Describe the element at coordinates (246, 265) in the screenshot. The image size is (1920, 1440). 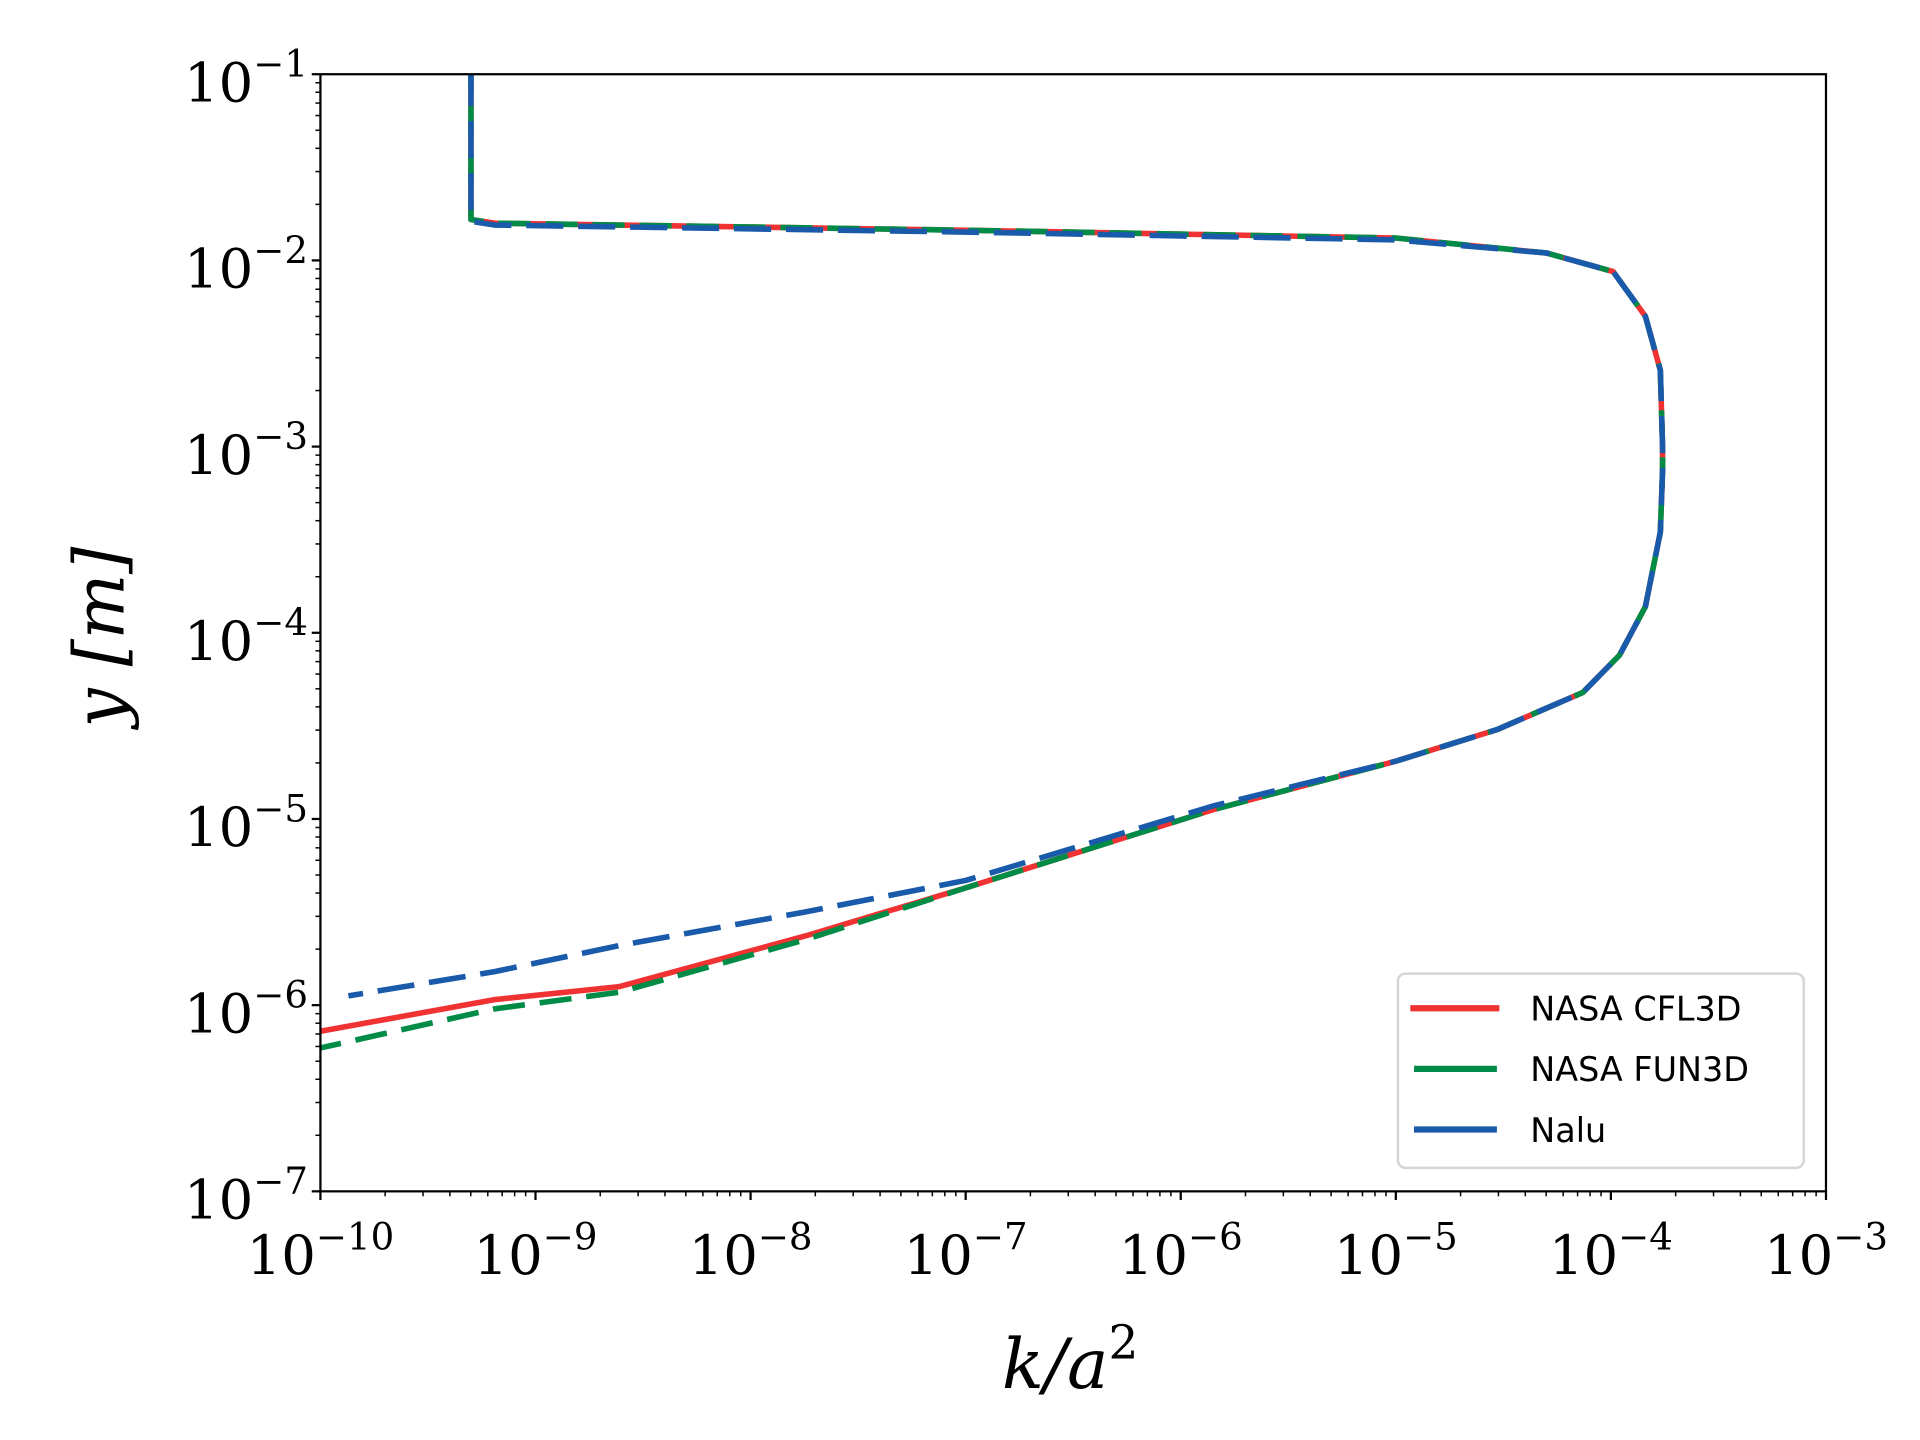
I see `y-tick-label: 10⁻²` at that location.